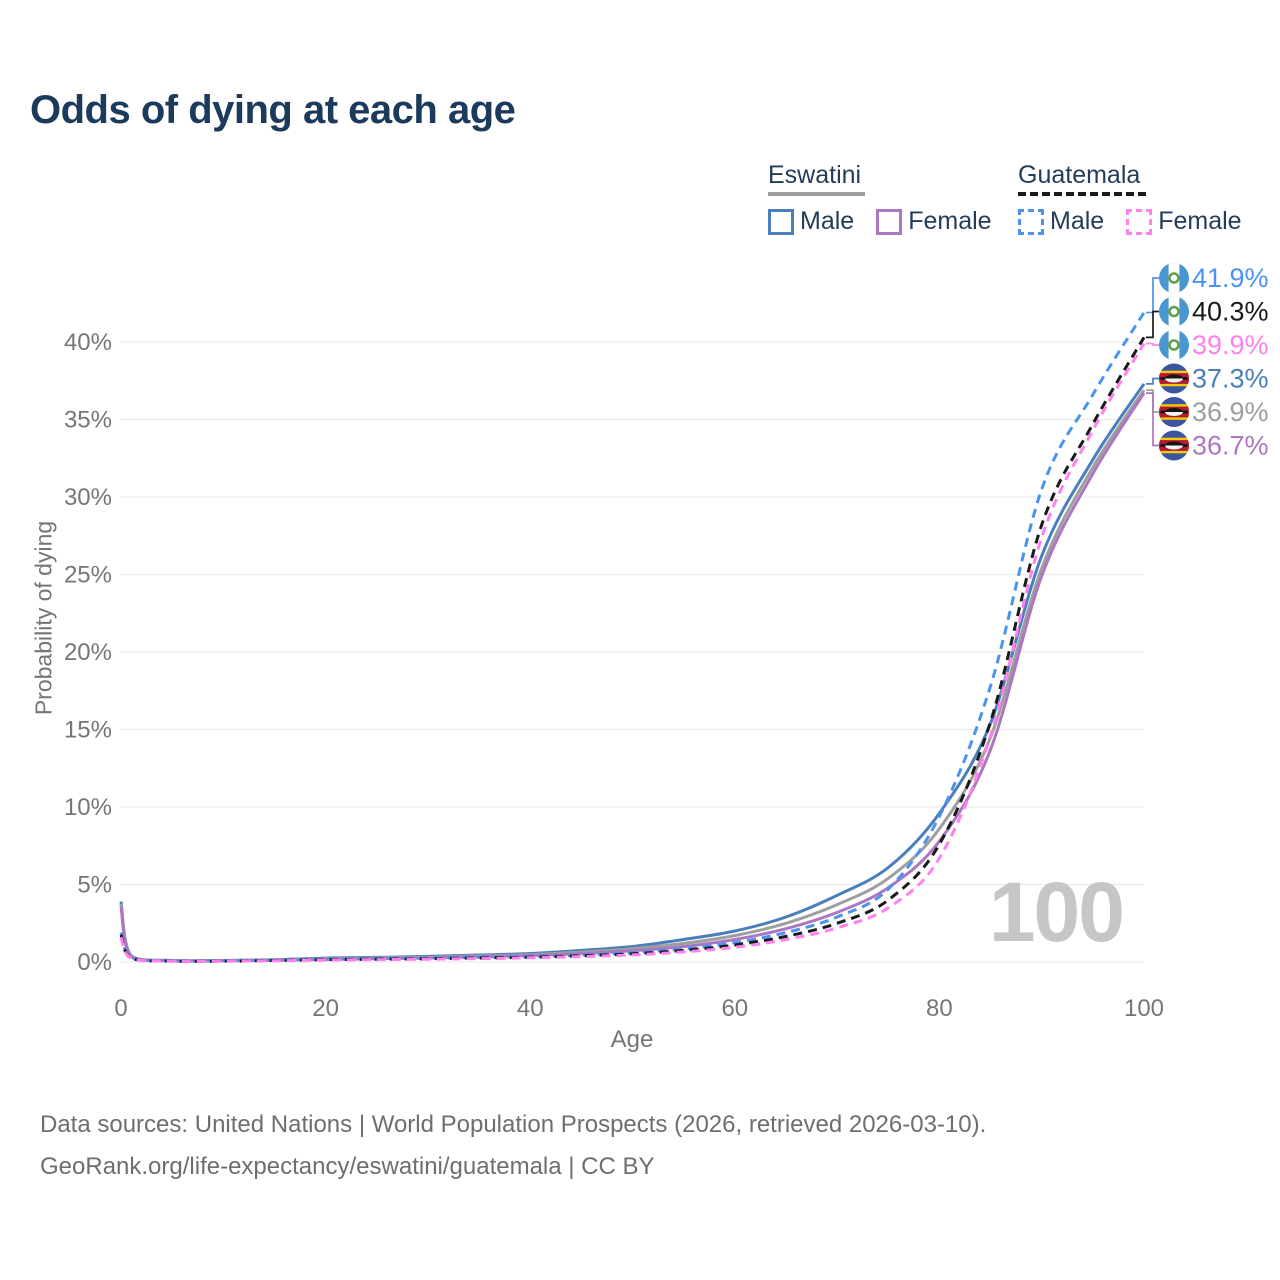 The width and height of the screenshot is (1280, 1280). What do you see at coordinates (88, 652) in the screenshot?
I see `y-tick-label: 20%` at bounding box center [88, 652].